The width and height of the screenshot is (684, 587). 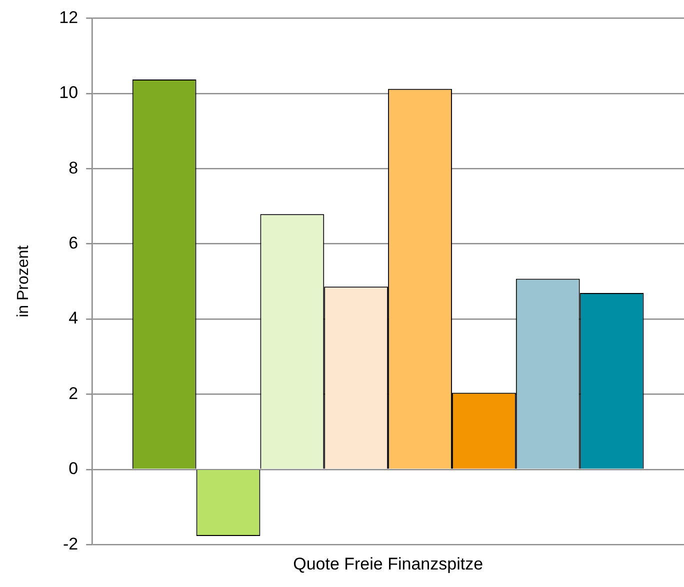 What do you see at coordinates (73, 393) in the screenshot?
I see `y-tick-label: 2` at bounding box center [73, 393].